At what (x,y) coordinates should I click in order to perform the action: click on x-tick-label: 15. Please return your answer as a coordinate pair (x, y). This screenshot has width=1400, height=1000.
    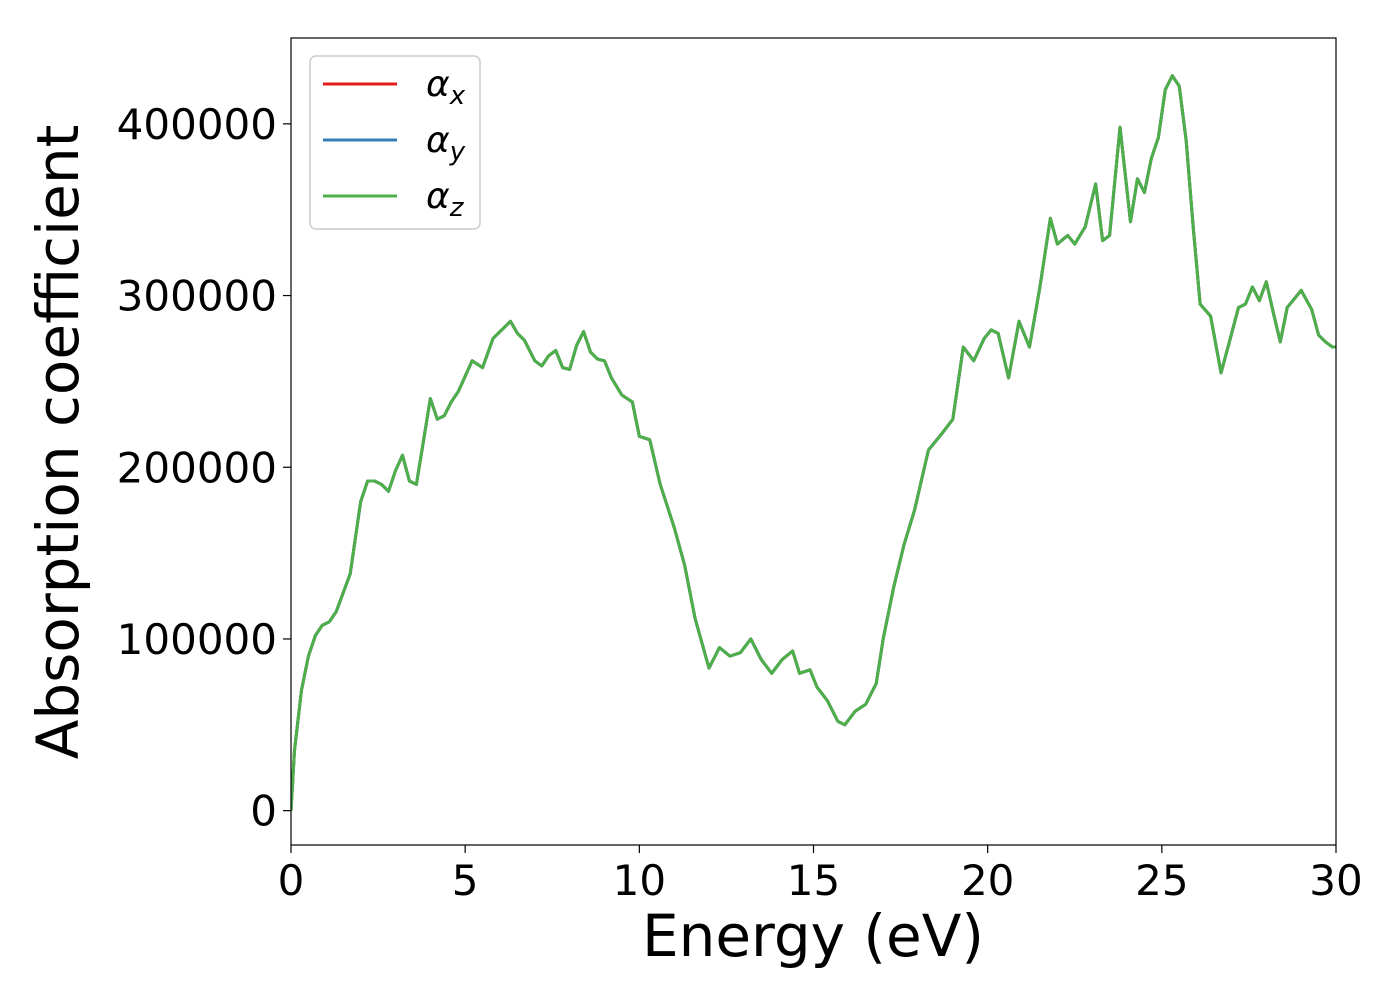
    Looking at the image, I should click on (813, 880).